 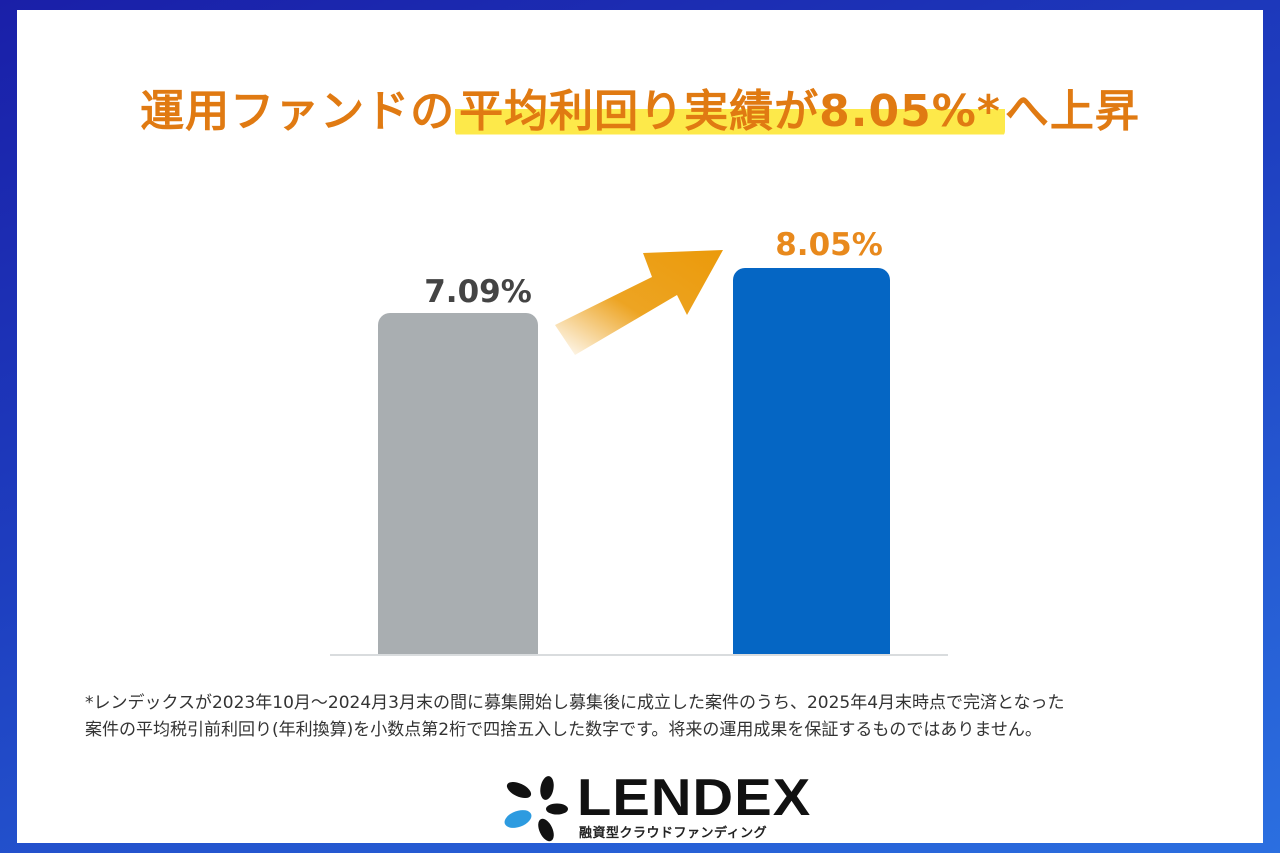 I want to click on bar-after, so click(x=811, y=461).